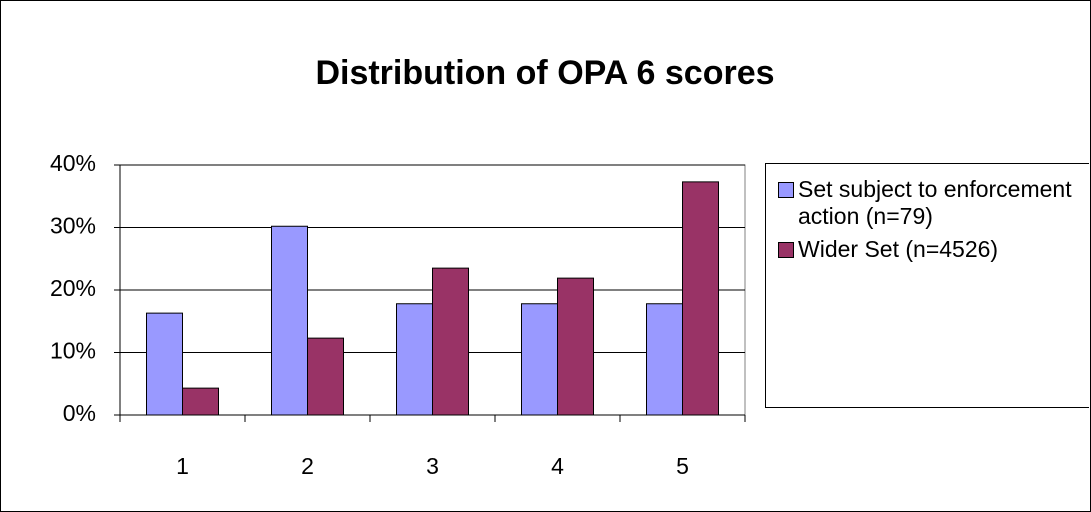 This screenshot has height=512, width=1091. What do you see at coordinates (898, 249) in the screenshot?
I see `legend-label: Wider Set (n=4526)` at bounding box center [898, 249].